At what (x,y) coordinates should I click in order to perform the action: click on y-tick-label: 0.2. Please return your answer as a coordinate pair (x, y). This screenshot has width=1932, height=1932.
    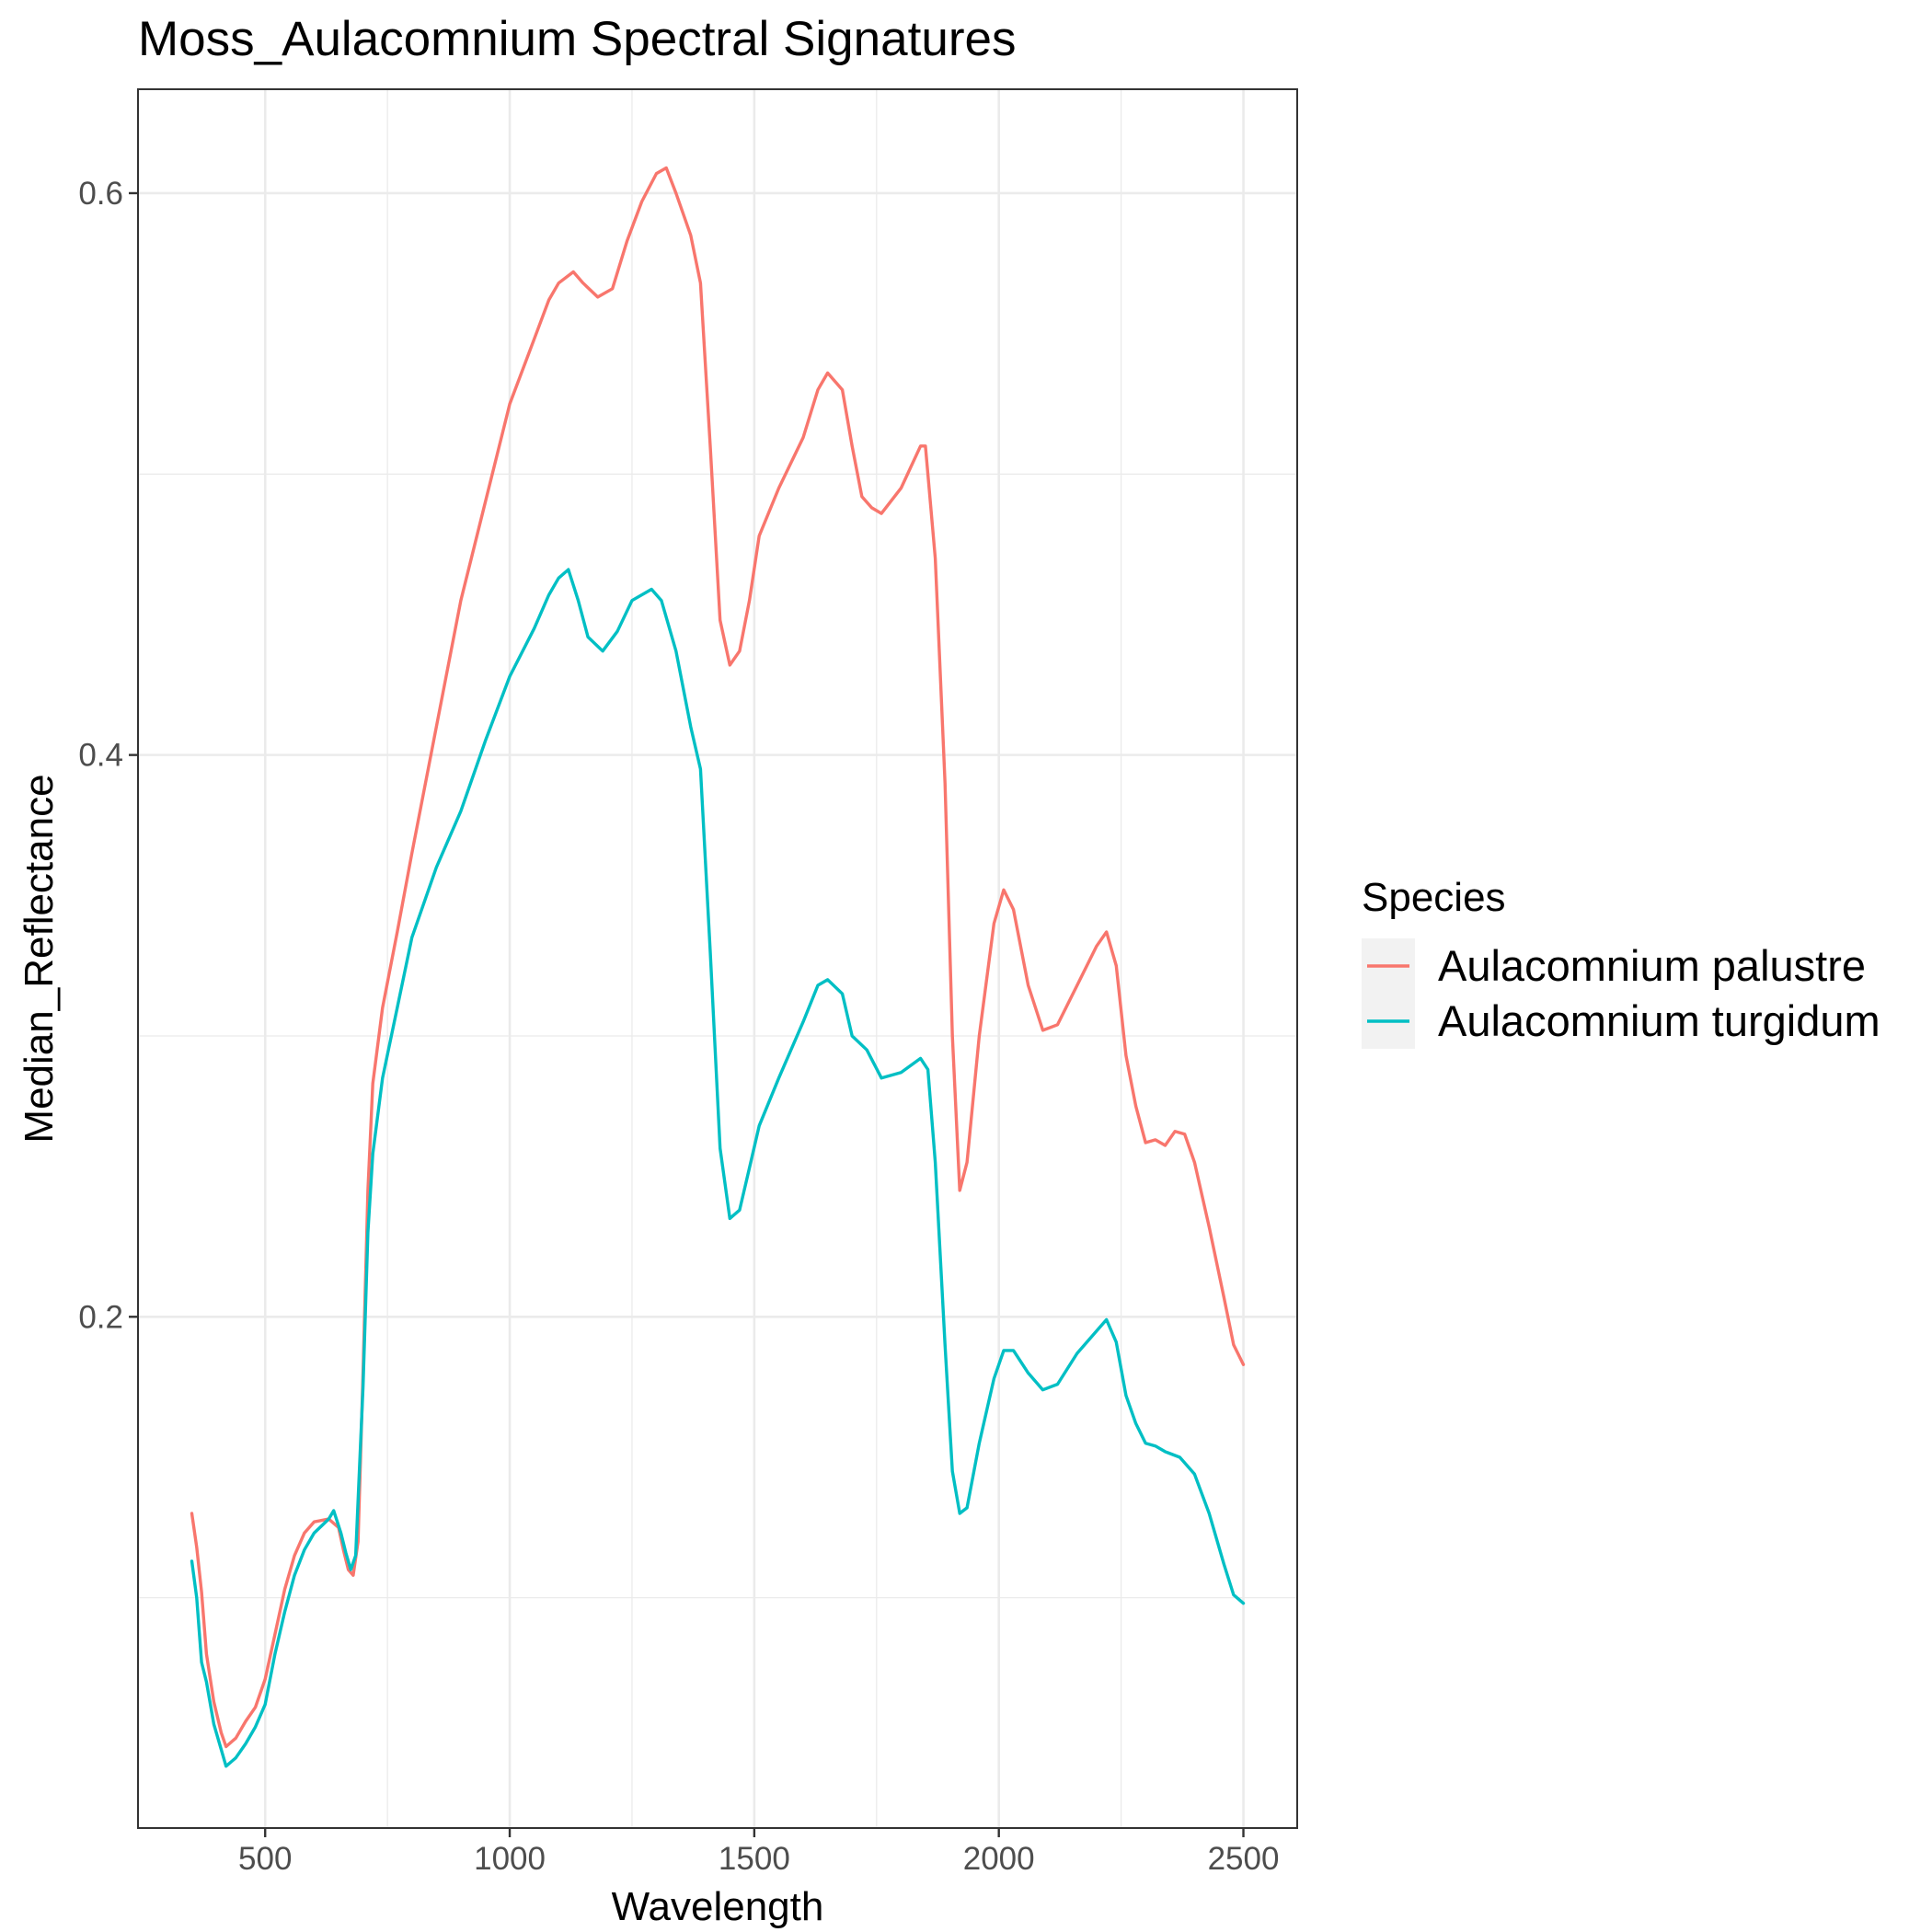
    Looking at the image, I should click on (100, 1317).